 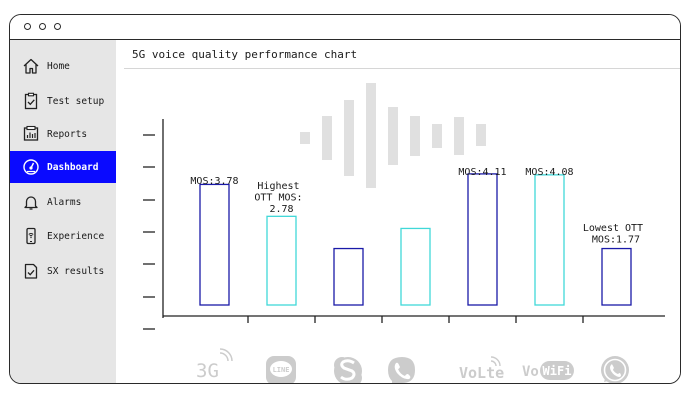 What do you see at coordinates (401, 370) in the screenshot?
I see `viber-logo-icon` at bounding box center [401, 370].